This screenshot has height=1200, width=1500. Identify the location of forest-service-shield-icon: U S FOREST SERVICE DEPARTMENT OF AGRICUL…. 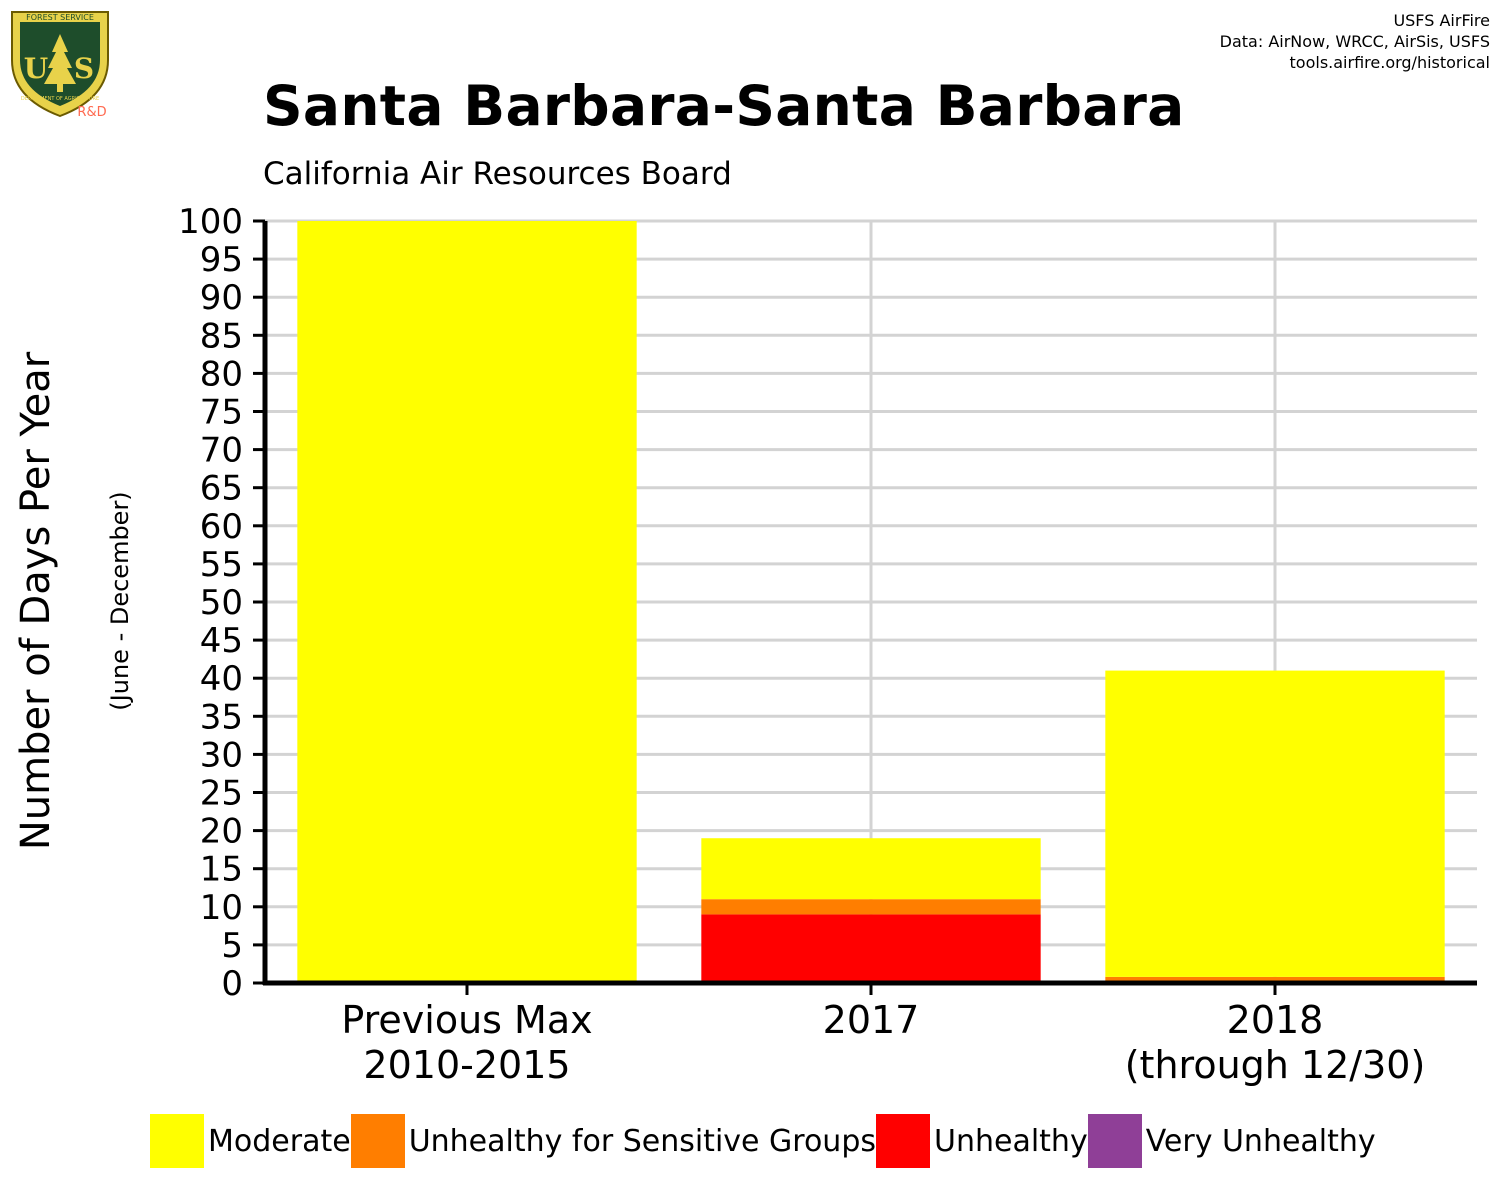
(60, 65).